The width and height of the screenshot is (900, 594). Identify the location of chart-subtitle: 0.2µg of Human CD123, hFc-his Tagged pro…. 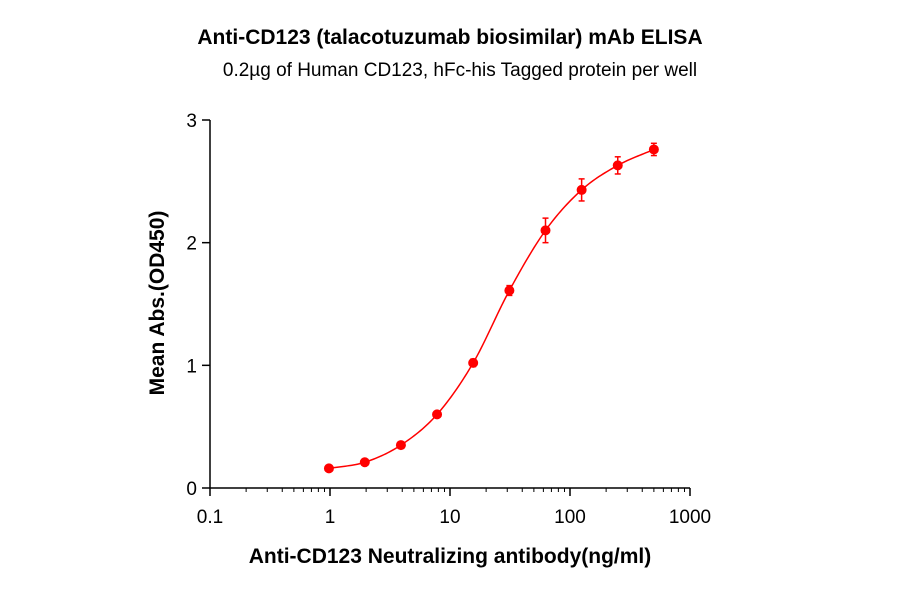
(460, 70).